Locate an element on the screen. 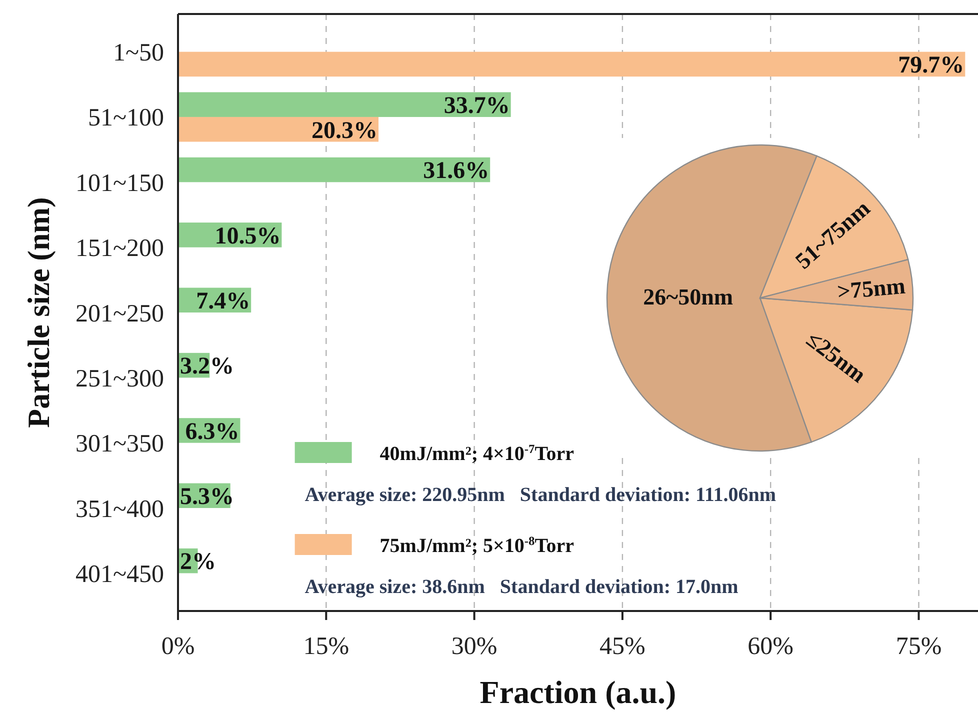 This screenshot has width=978, height=717. x-tick-label: 45% is located at coordinates (623, 646).